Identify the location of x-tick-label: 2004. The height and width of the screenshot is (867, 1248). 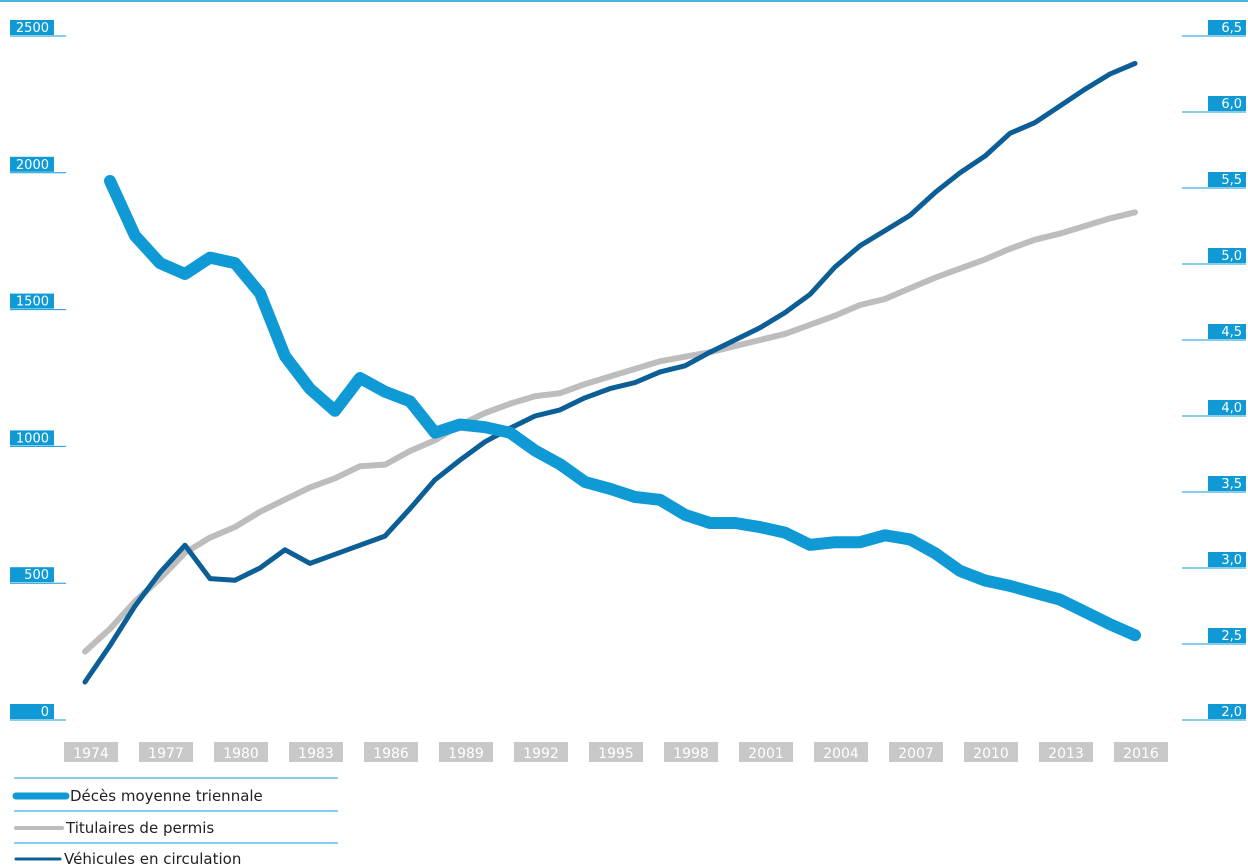
(841, 754).